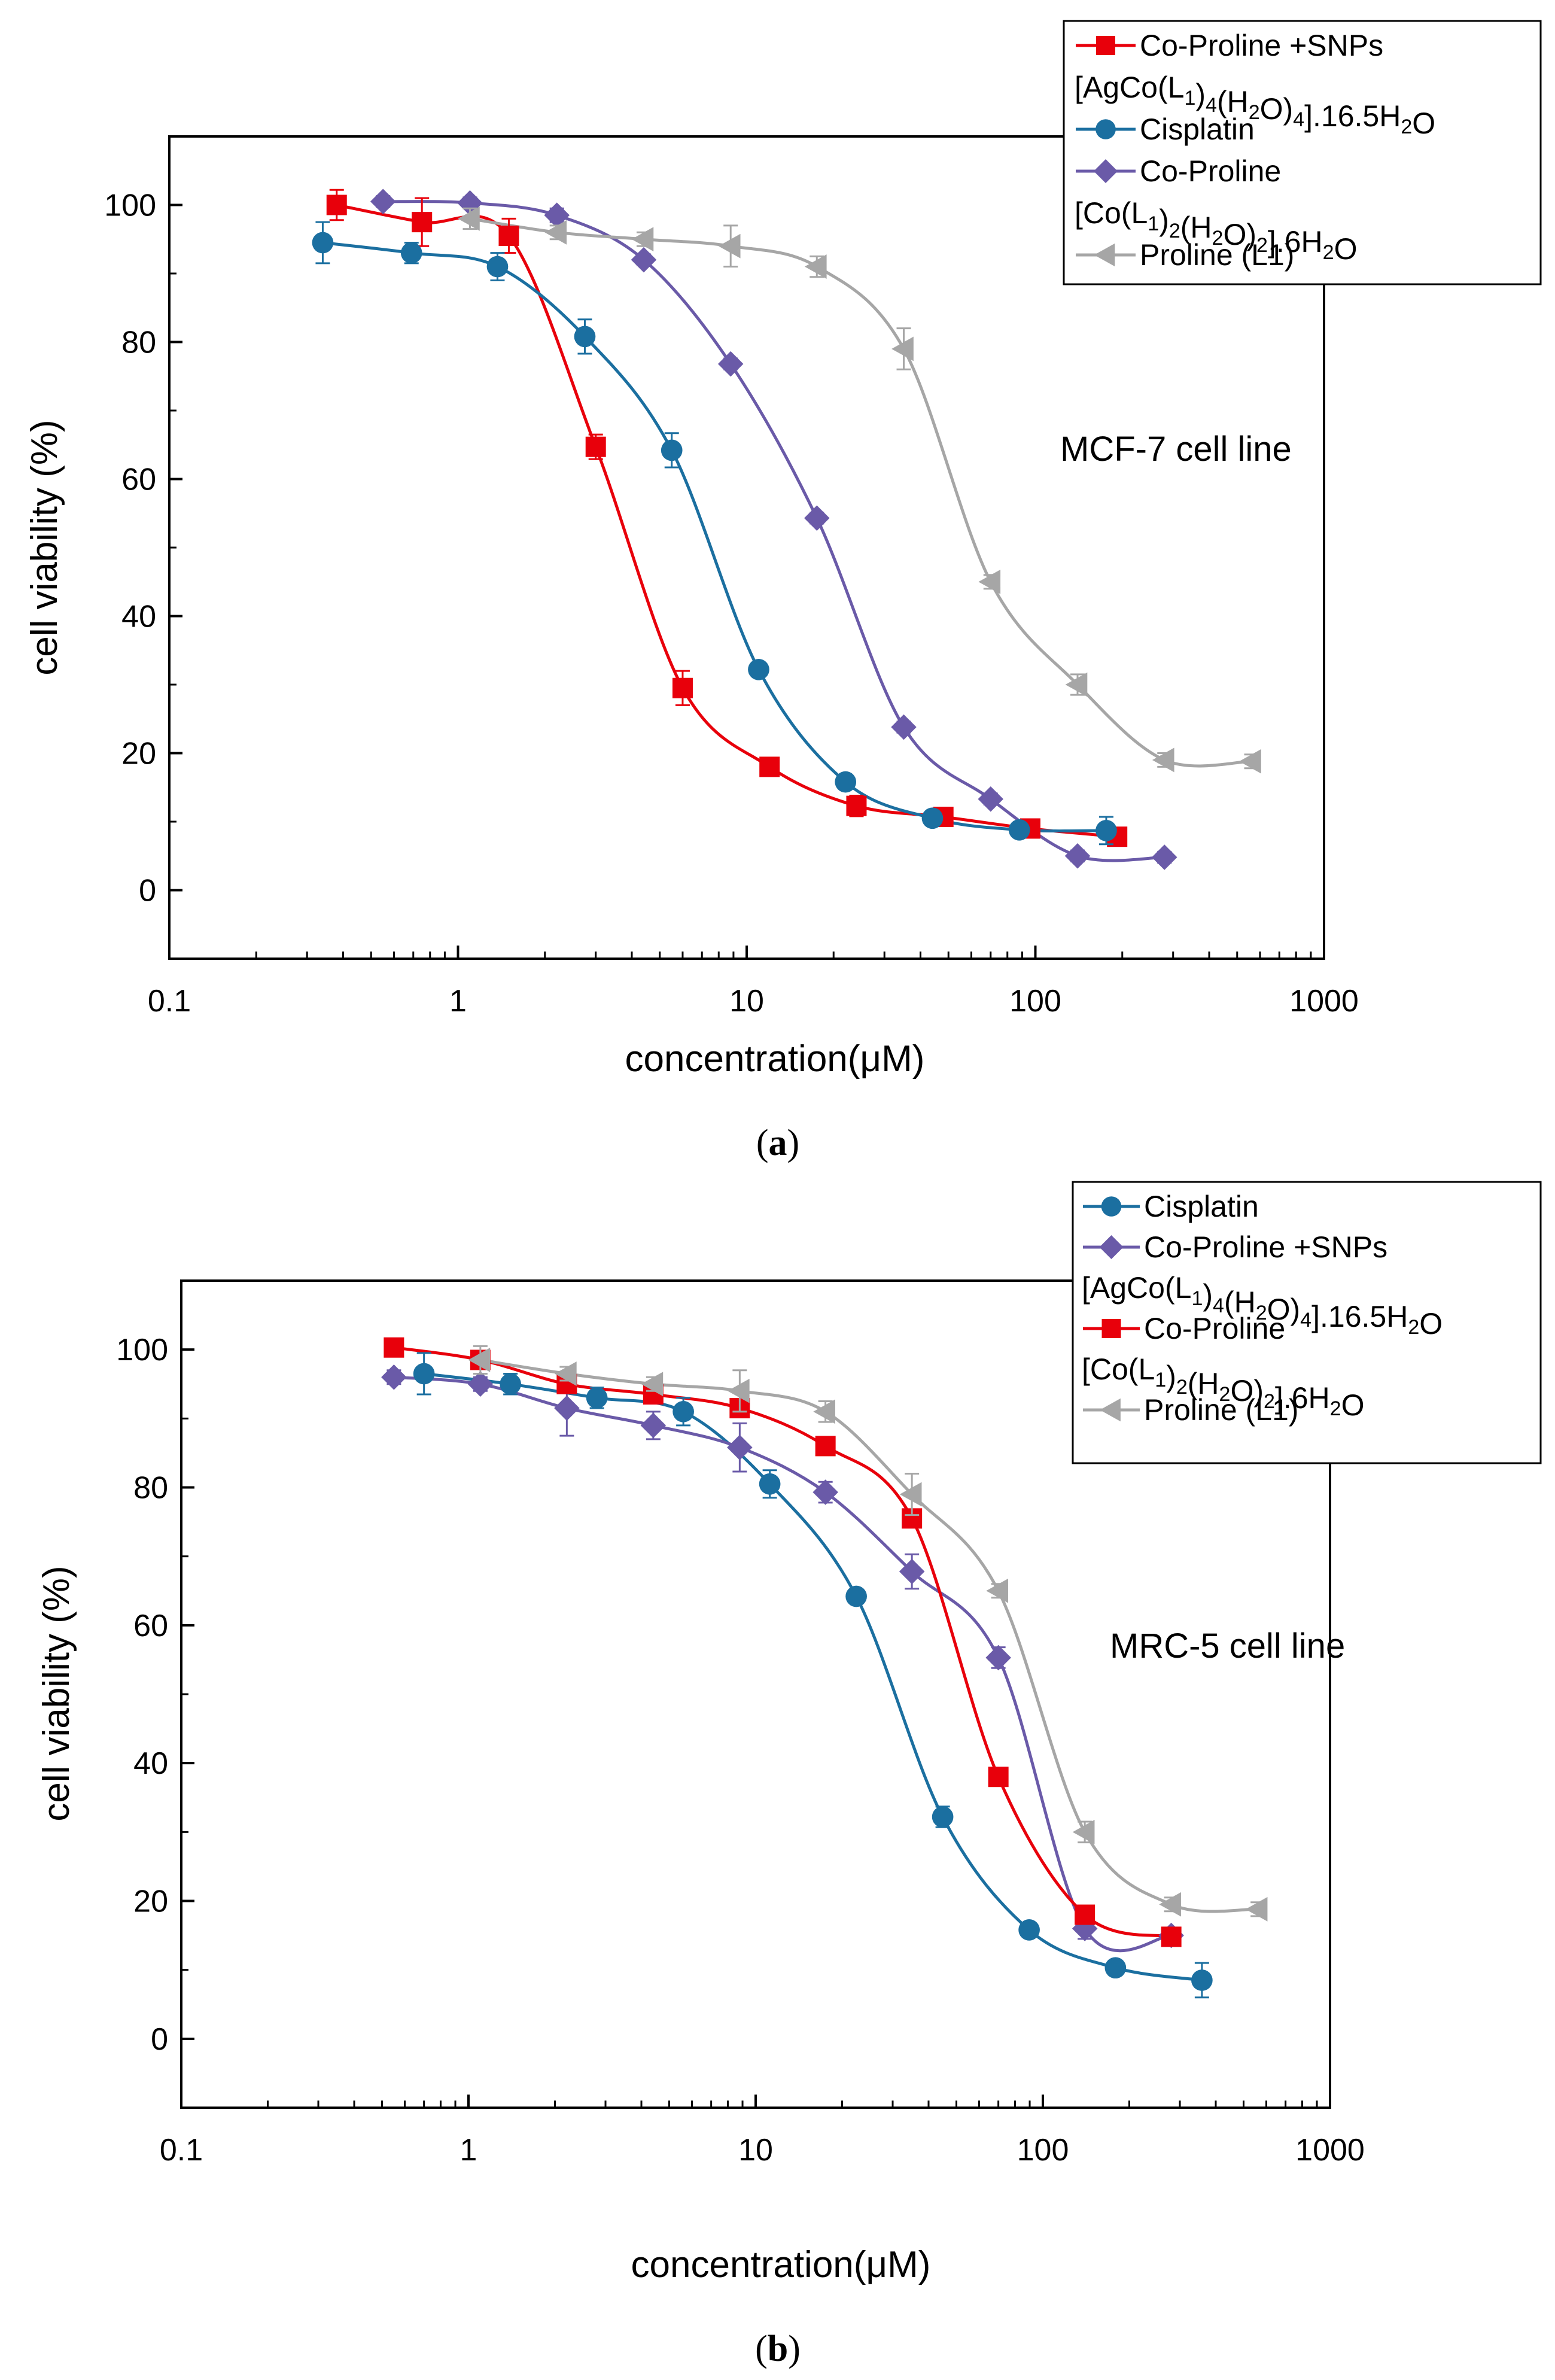 The height and width of the screenshot is (2380, 1555). What do you see at coordinates (138, 617) in the screenshot?
I see `y-tick-label: 40` at bounding box center [138, 617].